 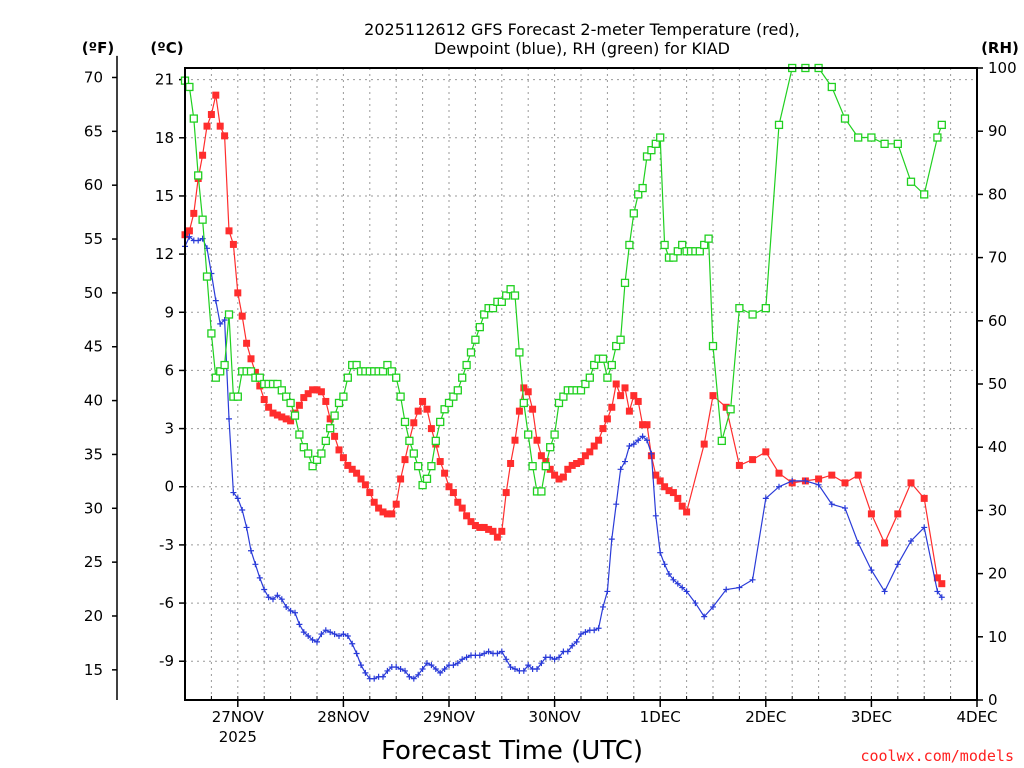 I want to click on rh-tick-label: 100, so click(x=1002, y=68).